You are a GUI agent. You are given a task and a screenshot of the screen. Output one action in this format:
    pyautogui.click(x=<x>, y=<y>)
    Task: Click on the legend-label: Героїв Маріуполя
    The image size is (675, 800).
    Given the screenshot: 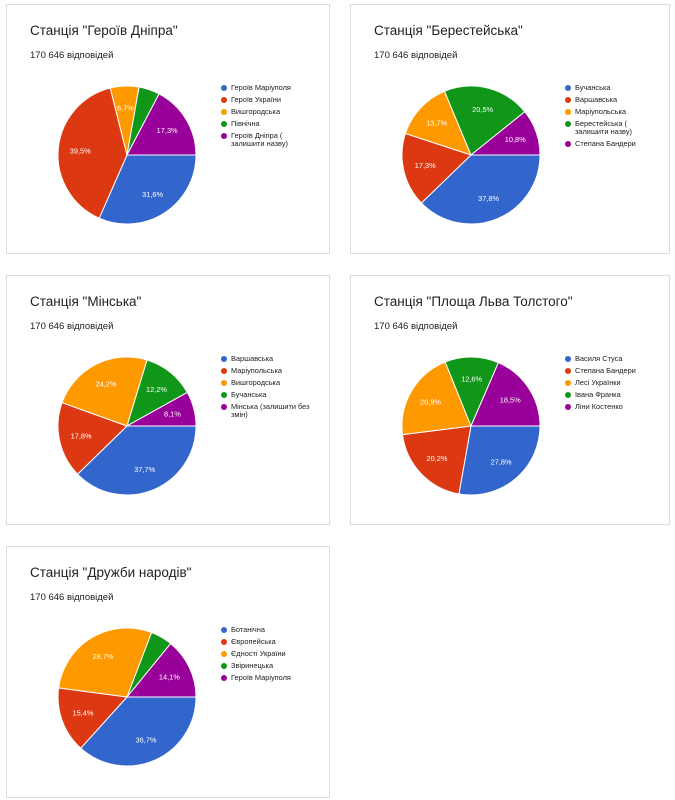 What is the action you would take?
    pyautogui.click(x=261, y=87)
    